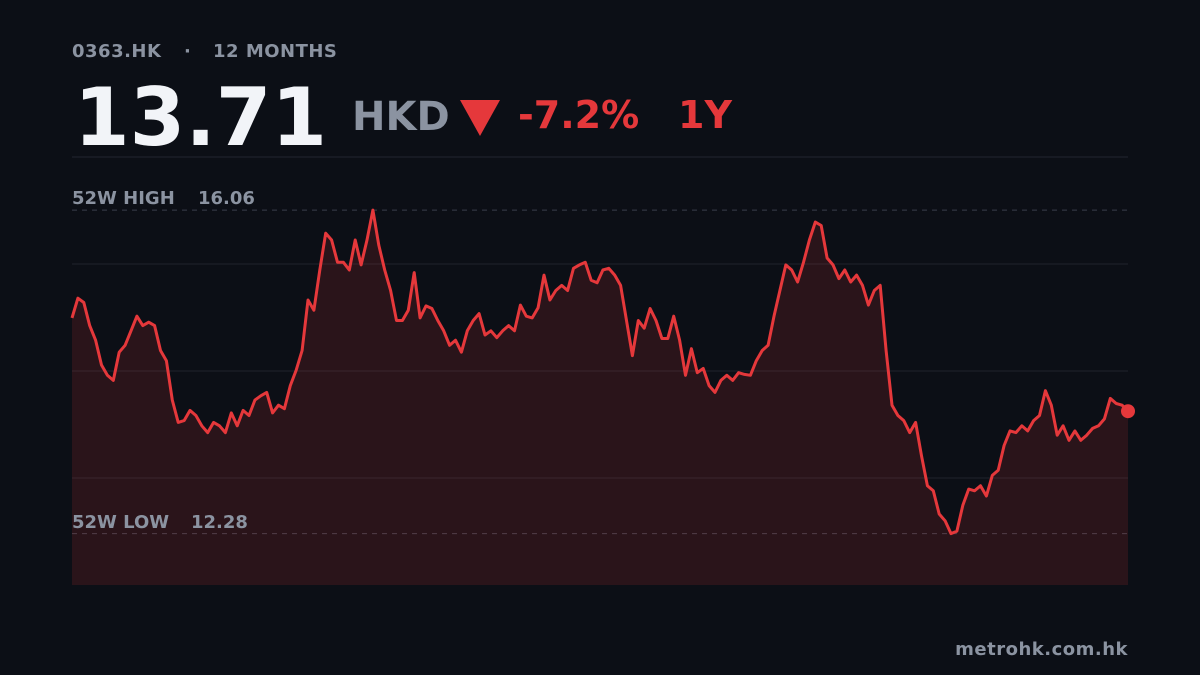 This screenshot has height=675, width=1200. I want to click on currency: HKD, so click(401, 117).